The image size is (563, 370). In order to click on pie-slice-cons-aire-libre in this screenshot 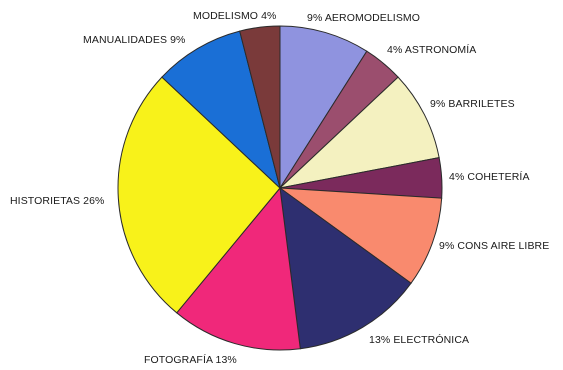, I will do `click(360, 235)`.